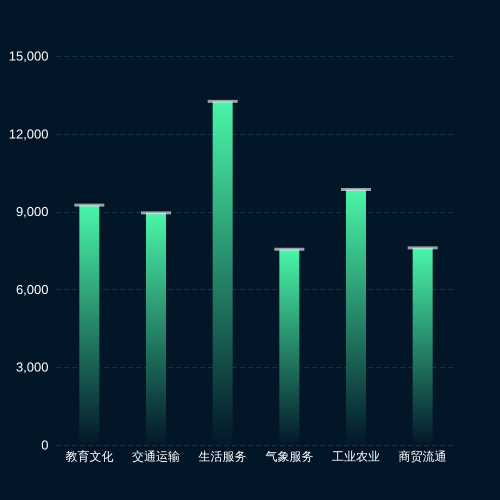 This screenshot has height=500, width=500. What do you see at coordinates (222, 457) in the screenshot?
I see `x-tick-label: 生活服务` at bounding box center [222, 457].